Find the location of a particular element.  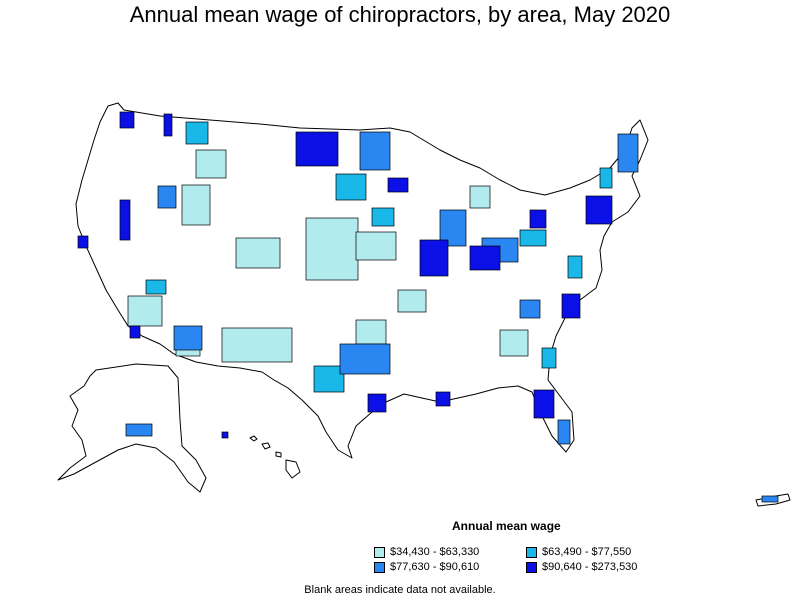

footnote: Blank areas indicate data not available. is located at coordinates (400, 590).